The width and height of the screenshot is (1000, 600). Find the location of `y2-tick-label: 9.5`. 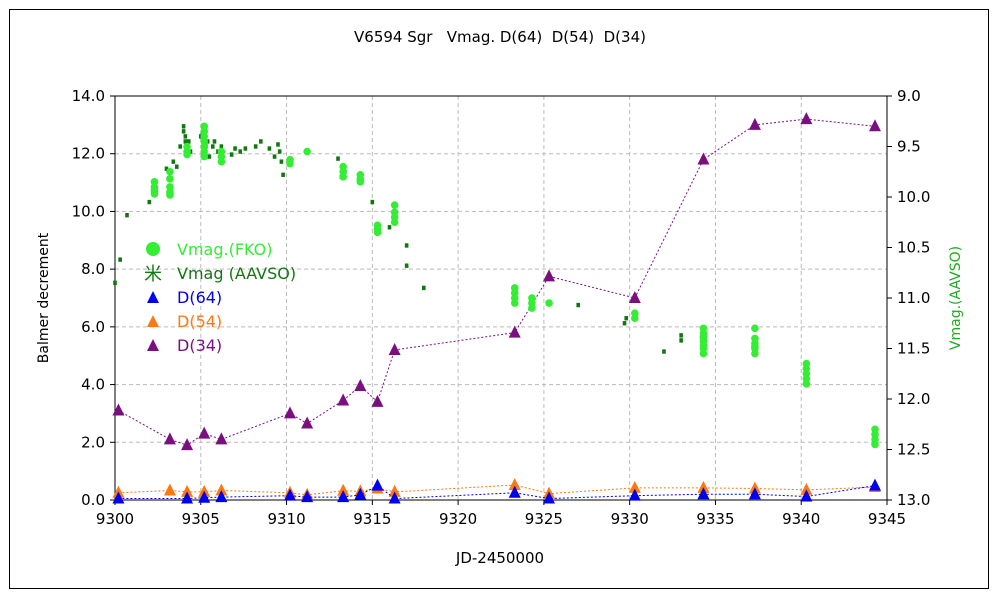

y2-tick-label: 9.5 is located at coordinates (909, 147).